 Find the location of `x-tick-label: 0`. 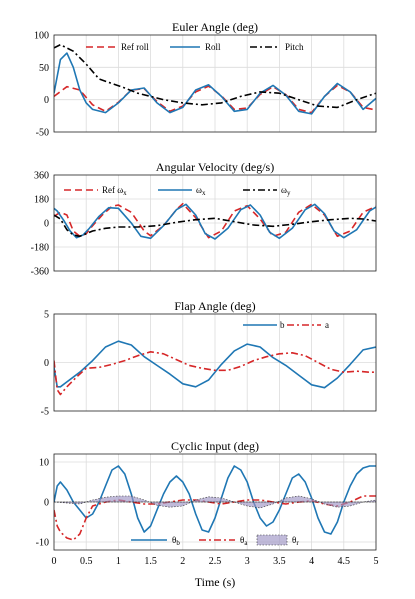

x-tick-label: 0 is located at coordinates (54, 561).